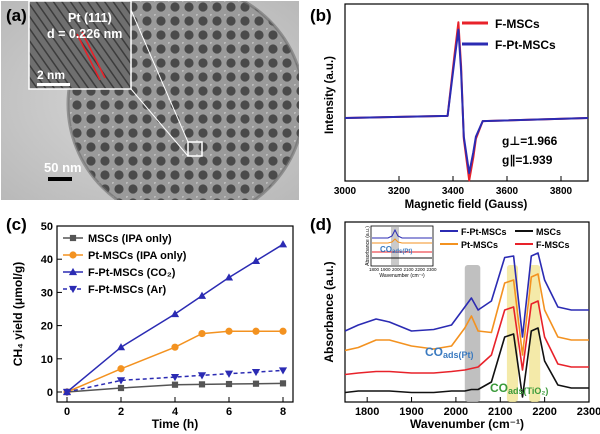 This screenshot has height=434, width=600. Describe the element at coordinates (47, 293) in the screenshot. I see `yield-y-tick-label: 30` at that location.